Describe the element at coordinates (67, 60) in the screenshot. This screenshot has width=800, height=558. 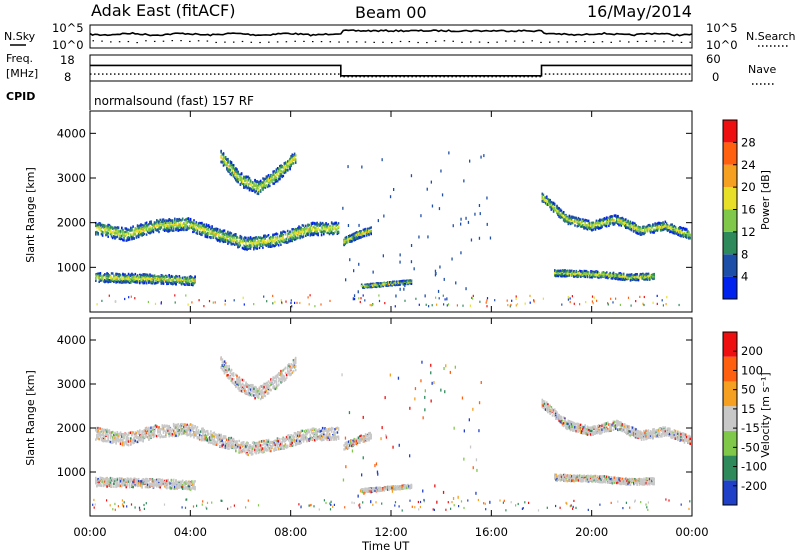
I see `freq-tick-top: 18` at that location.